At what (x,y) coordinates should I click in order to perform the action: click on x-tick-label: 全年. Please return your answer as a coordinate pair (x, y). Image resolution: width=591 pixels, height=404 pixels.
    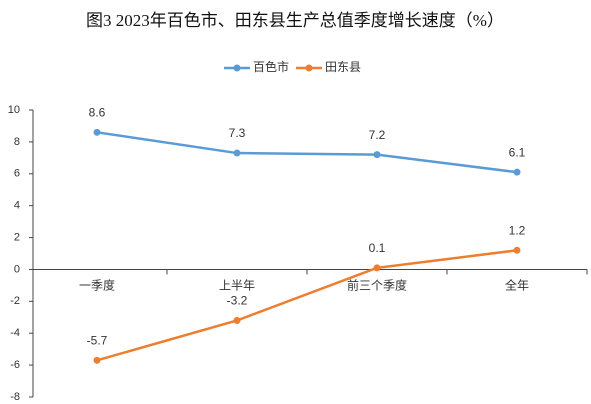
    Looking at the image, I should click on (517, 285).